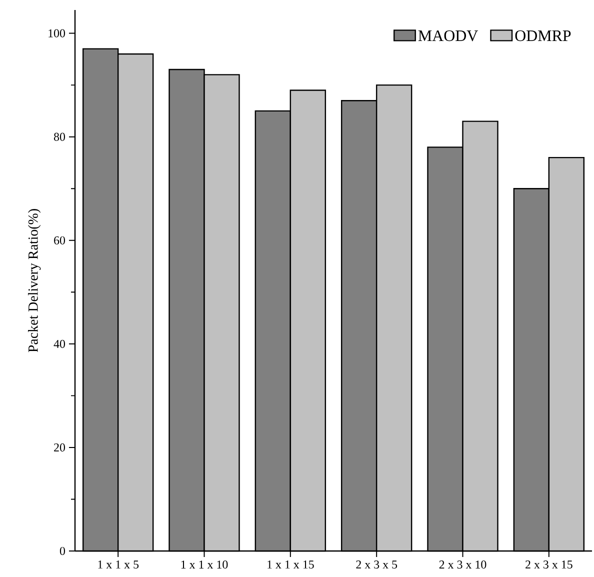 This screenshot has width=594, height=577. I want to click on x-tick-label: 2 x 3 x 15, so click(549, 564).